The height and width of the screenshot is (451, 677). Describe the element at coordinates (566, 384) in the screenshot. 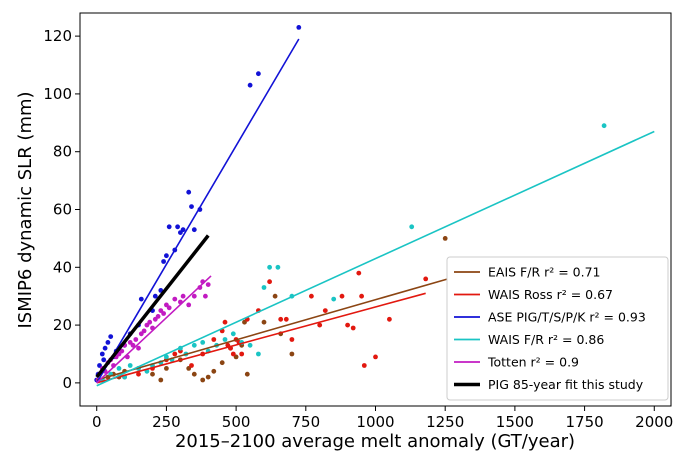

I see `legend-entry-label: PIG 85-year fit this study` at that location.